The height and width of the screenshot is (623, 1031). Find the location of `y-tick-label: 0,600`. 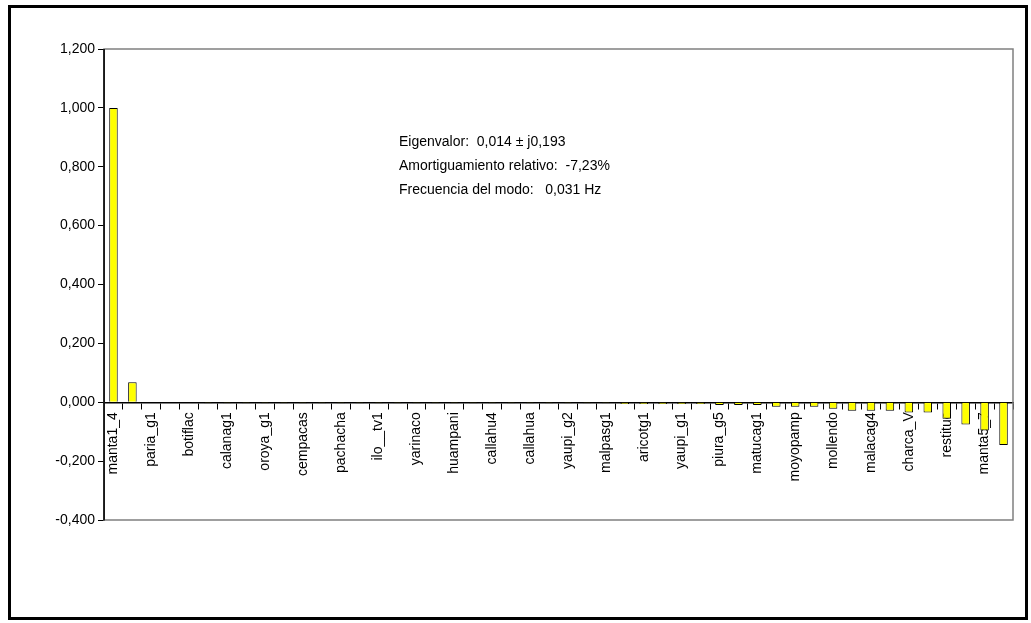

y-tick-label: 0,600 is located at coordinates (77, 224).